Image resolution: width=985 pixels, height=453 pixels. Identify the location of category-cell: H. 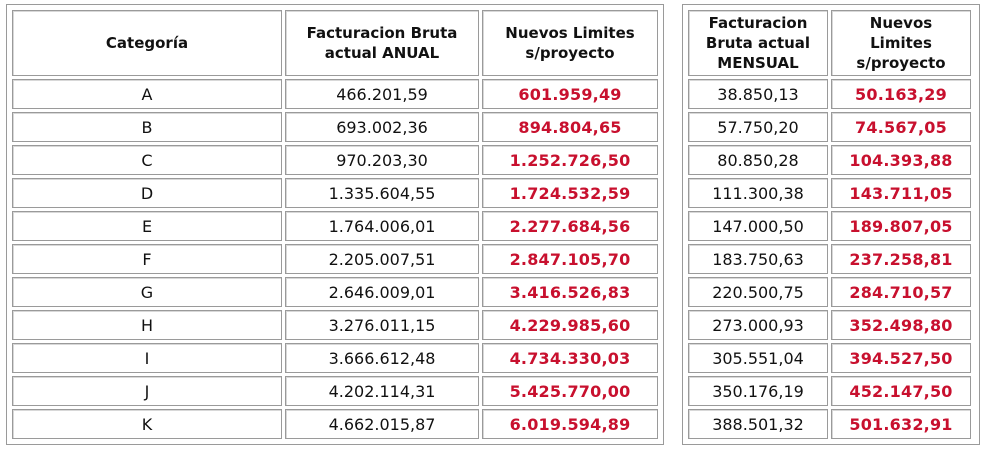
(147, 325).